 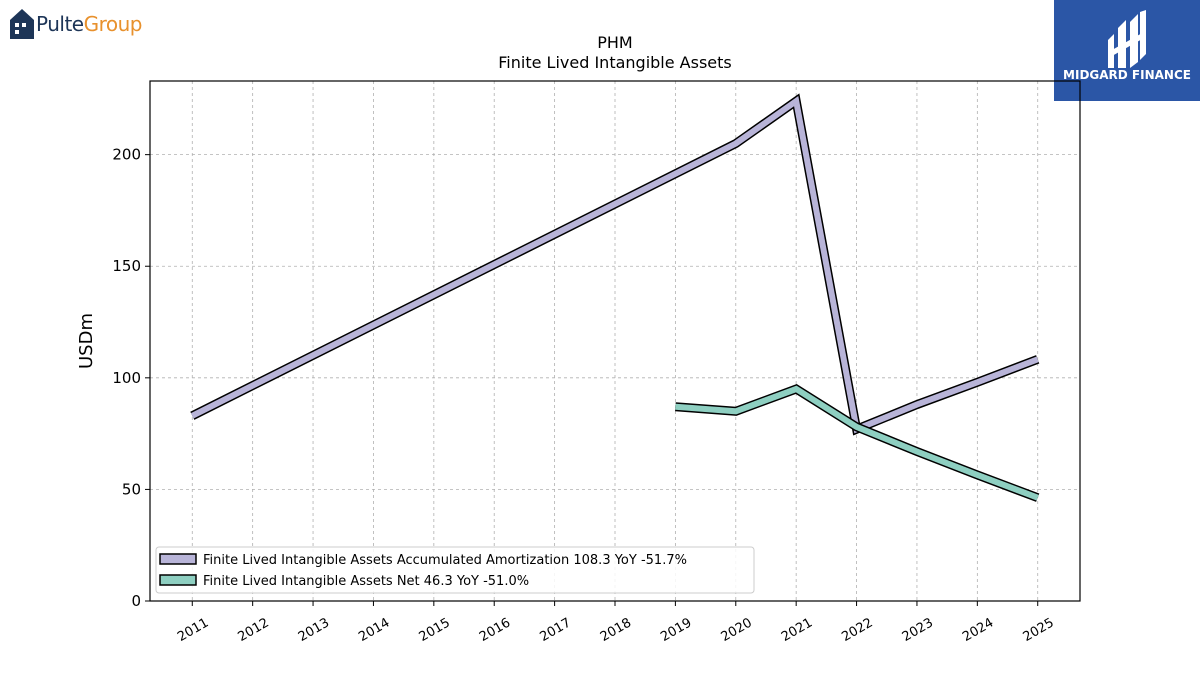 What do you see at coordinates (131, 489) in the screenshot?
I see `y-tick-label: 50` at bounding box center [131, 489].